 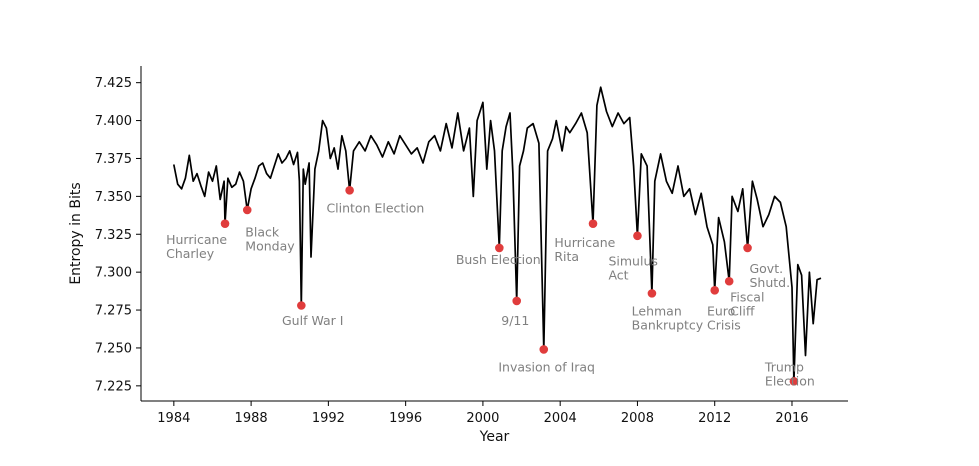 I want to click on x-tick-label: 1992, so click(x=328, y=418).